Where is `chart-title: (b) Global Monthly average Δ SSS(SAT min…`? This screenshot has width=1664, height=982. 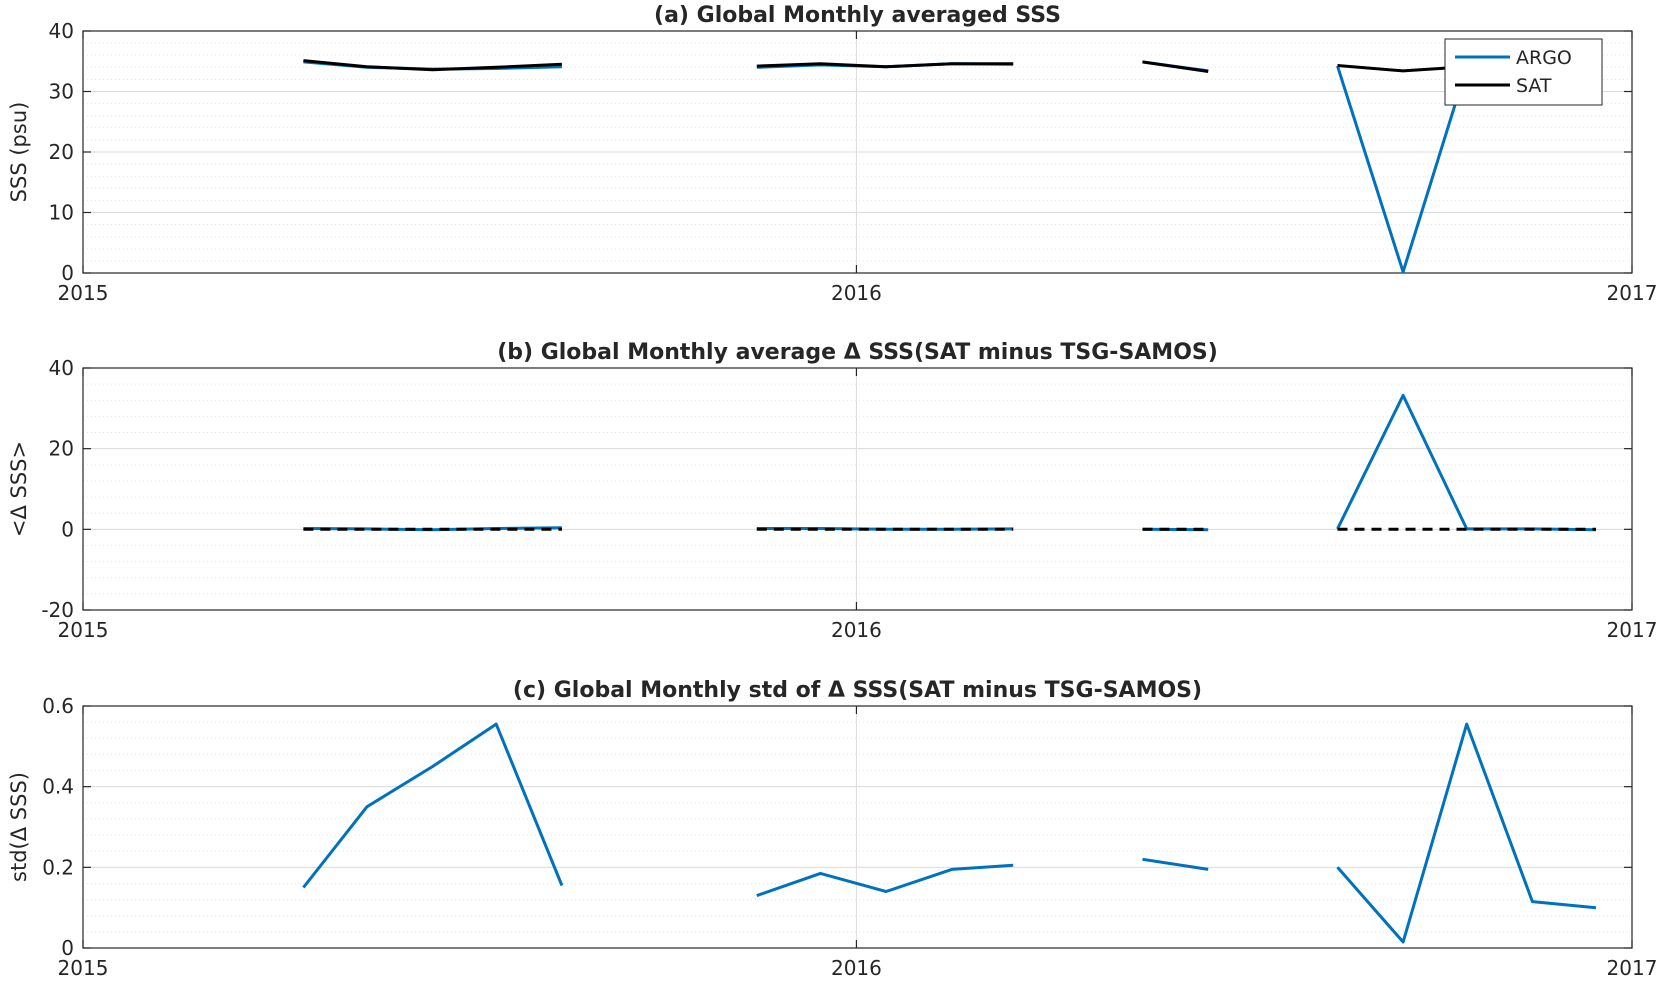
chart-title: (b) Global Monthly average Δ SSS(SAT min… is located at coordinates (857, 352).